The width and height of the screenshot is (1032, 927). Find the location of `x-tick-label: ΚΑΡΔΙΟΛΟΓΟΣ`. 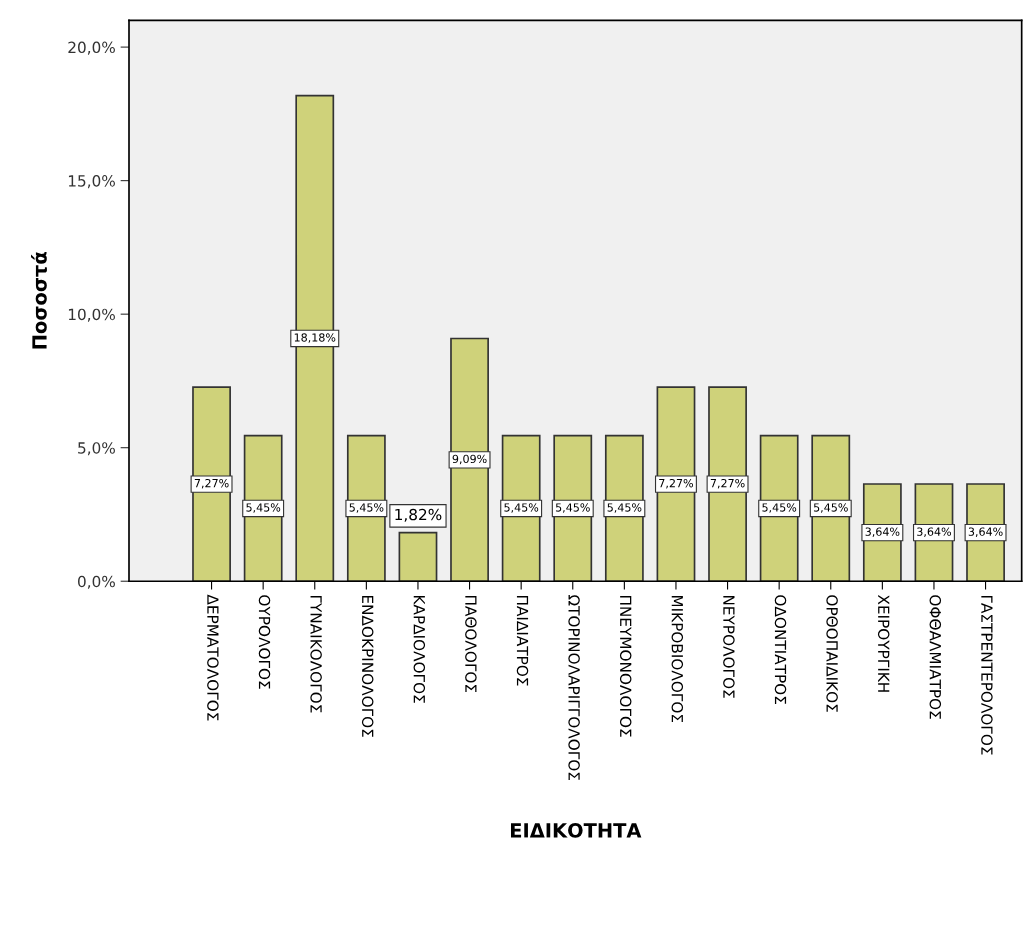

x-tick-label: ΚΑΡΔΙΟΛΟΓΟΣ is located at coordinates (419, 649).